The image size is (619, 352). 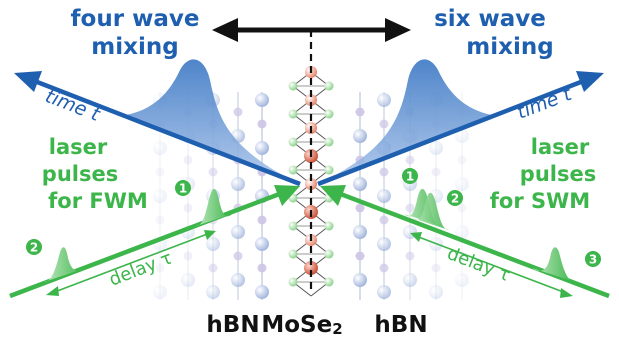 I want to click on swm-title-line2: mixing, so click(x=509, y=47).